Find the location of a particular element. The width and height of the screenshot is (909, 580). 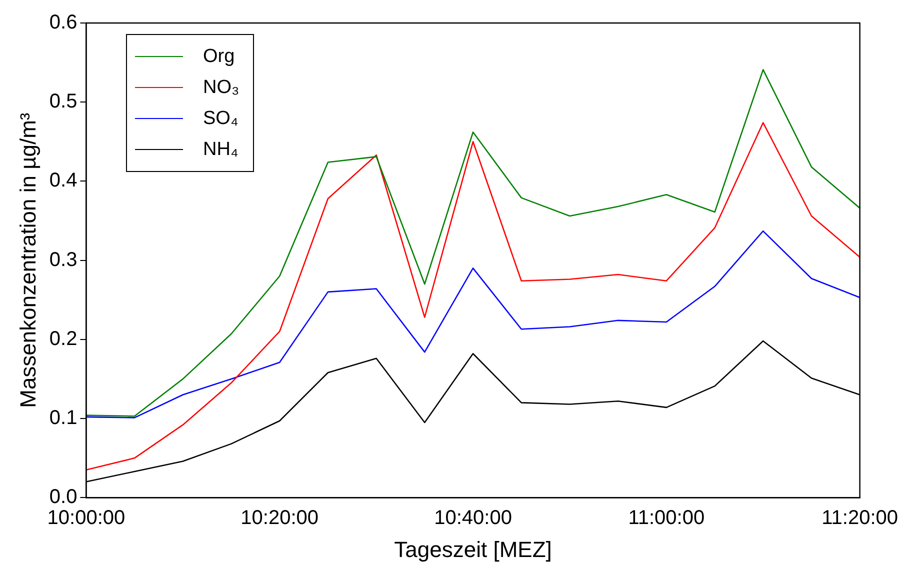

legend-label: Org is located at coordinates (219, 57).